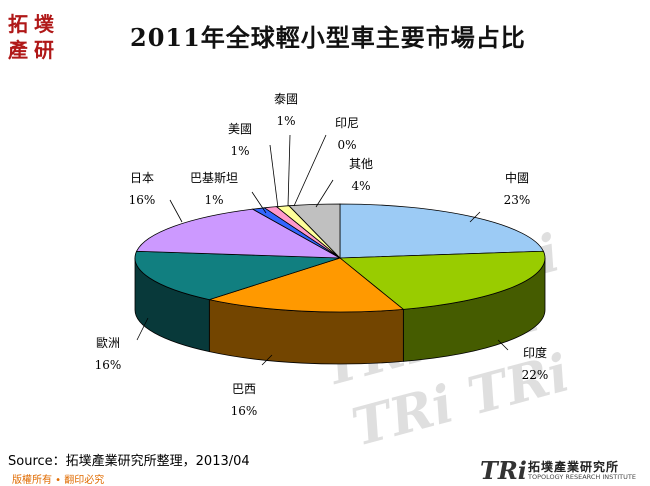 This screenshot has width=650, height=486. What do you see at coordinates (108, 342) in the screenshot?
I see `slice-label: 歐洲` at bounding box center [108, 342].